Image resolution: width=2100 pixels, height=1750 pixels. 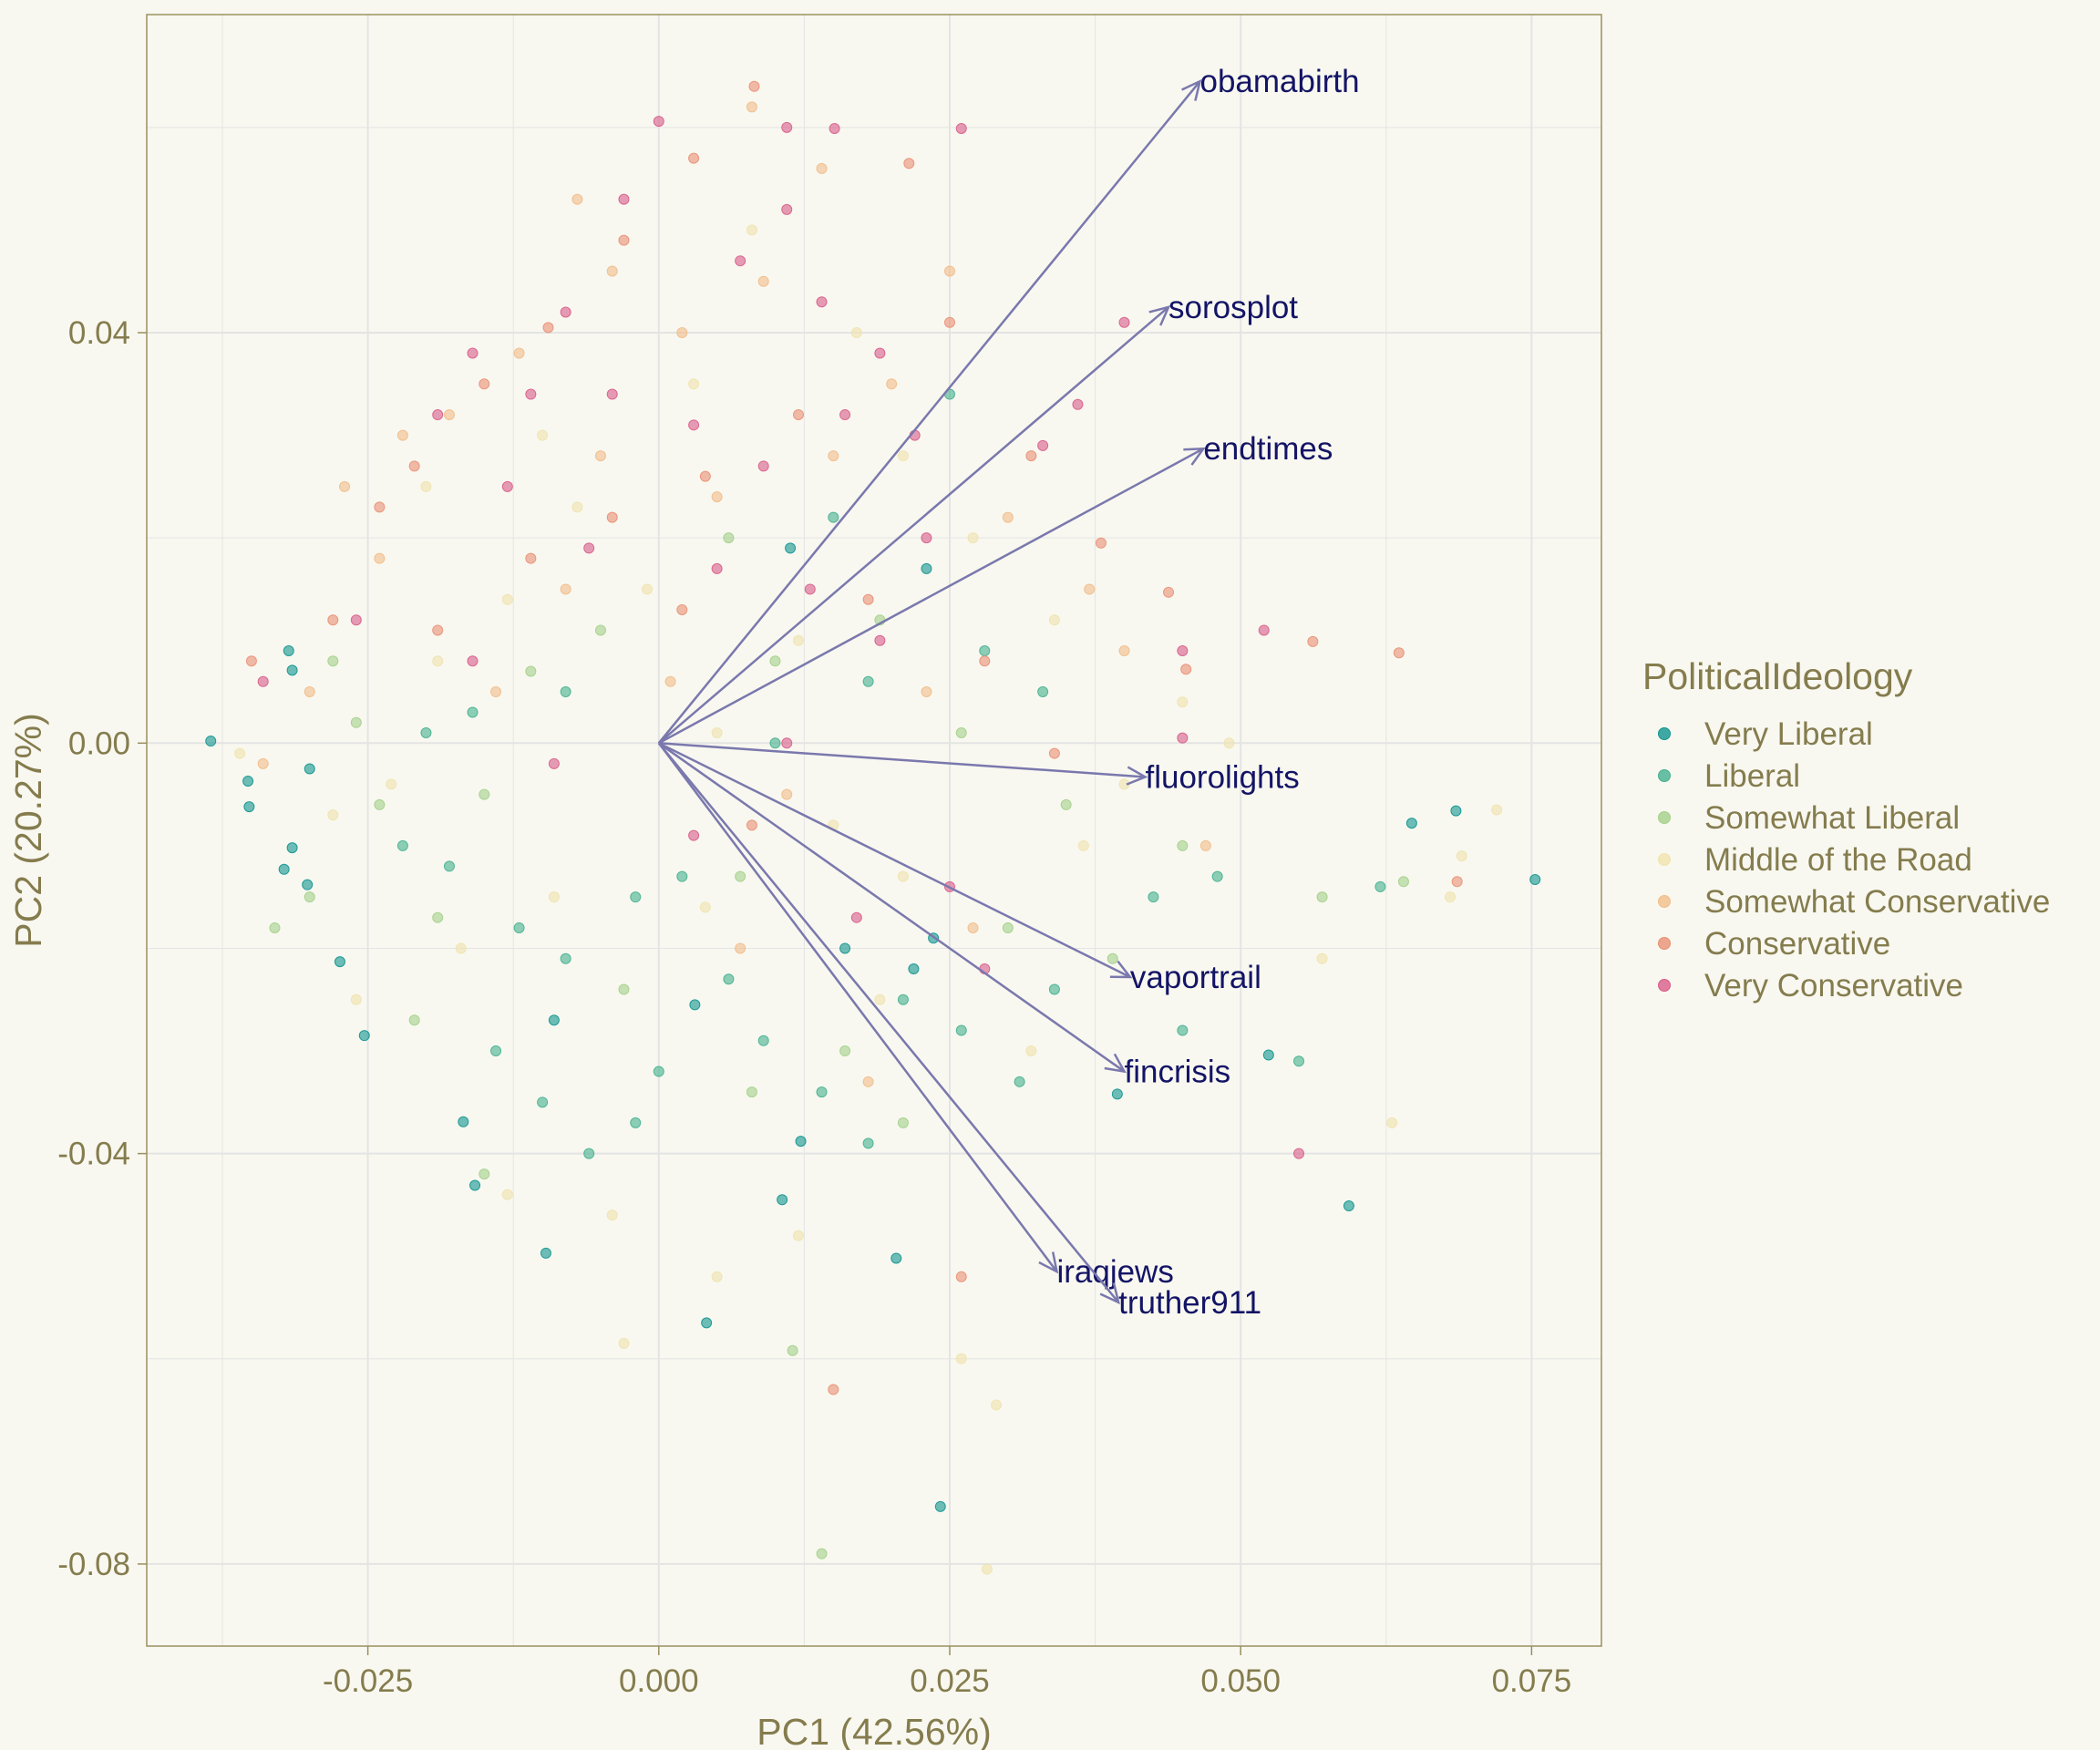 I want to click on x-tick-label: 0.050, so click(x=1240, y=1681).